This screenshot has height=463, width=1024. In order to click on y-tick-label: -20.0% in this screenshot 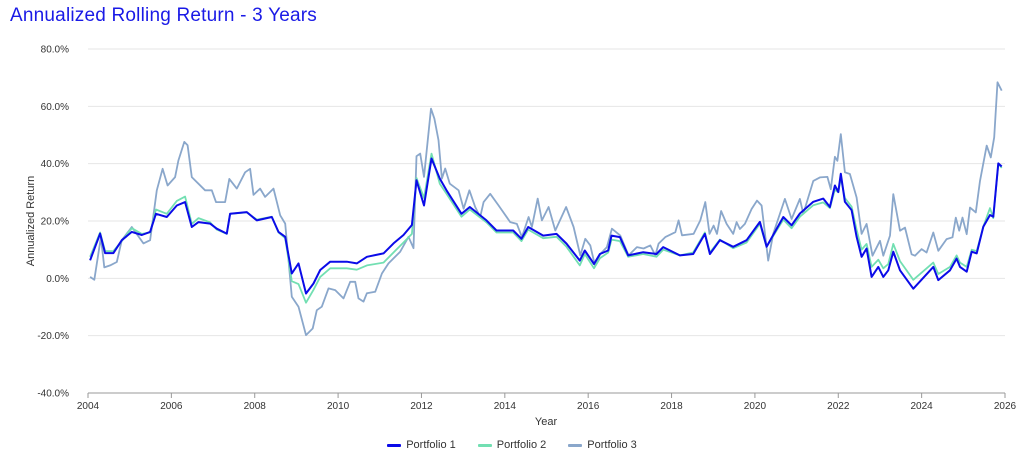, I will do `click(53, 336)`.